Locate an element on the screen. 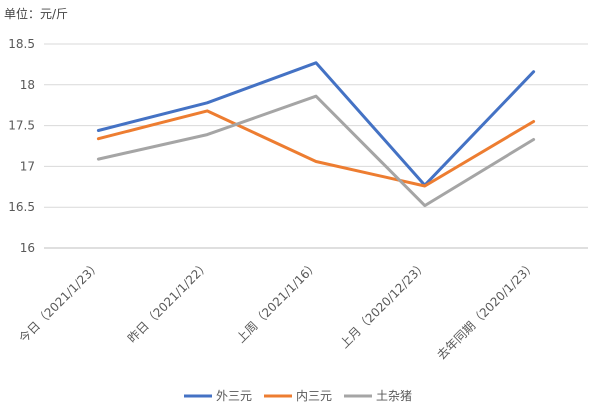  x-tick-label: 上周（2021/1/16） is located at coordinates (277, 301).